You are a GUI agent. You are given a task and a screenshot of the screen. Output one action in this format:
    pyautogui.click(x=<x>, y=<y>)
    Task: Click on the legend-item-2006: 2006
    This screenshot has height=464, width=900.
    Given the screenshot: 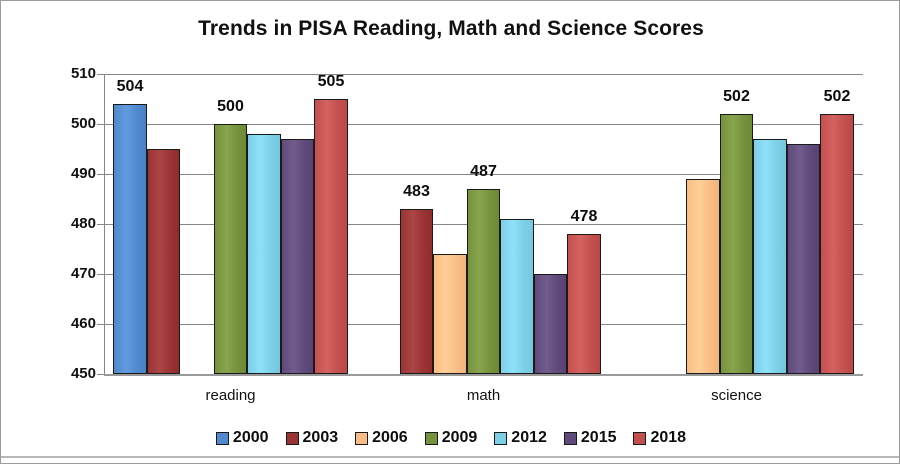 What is the action you would take?
    pyautogui.click(x=381, y=438)
    